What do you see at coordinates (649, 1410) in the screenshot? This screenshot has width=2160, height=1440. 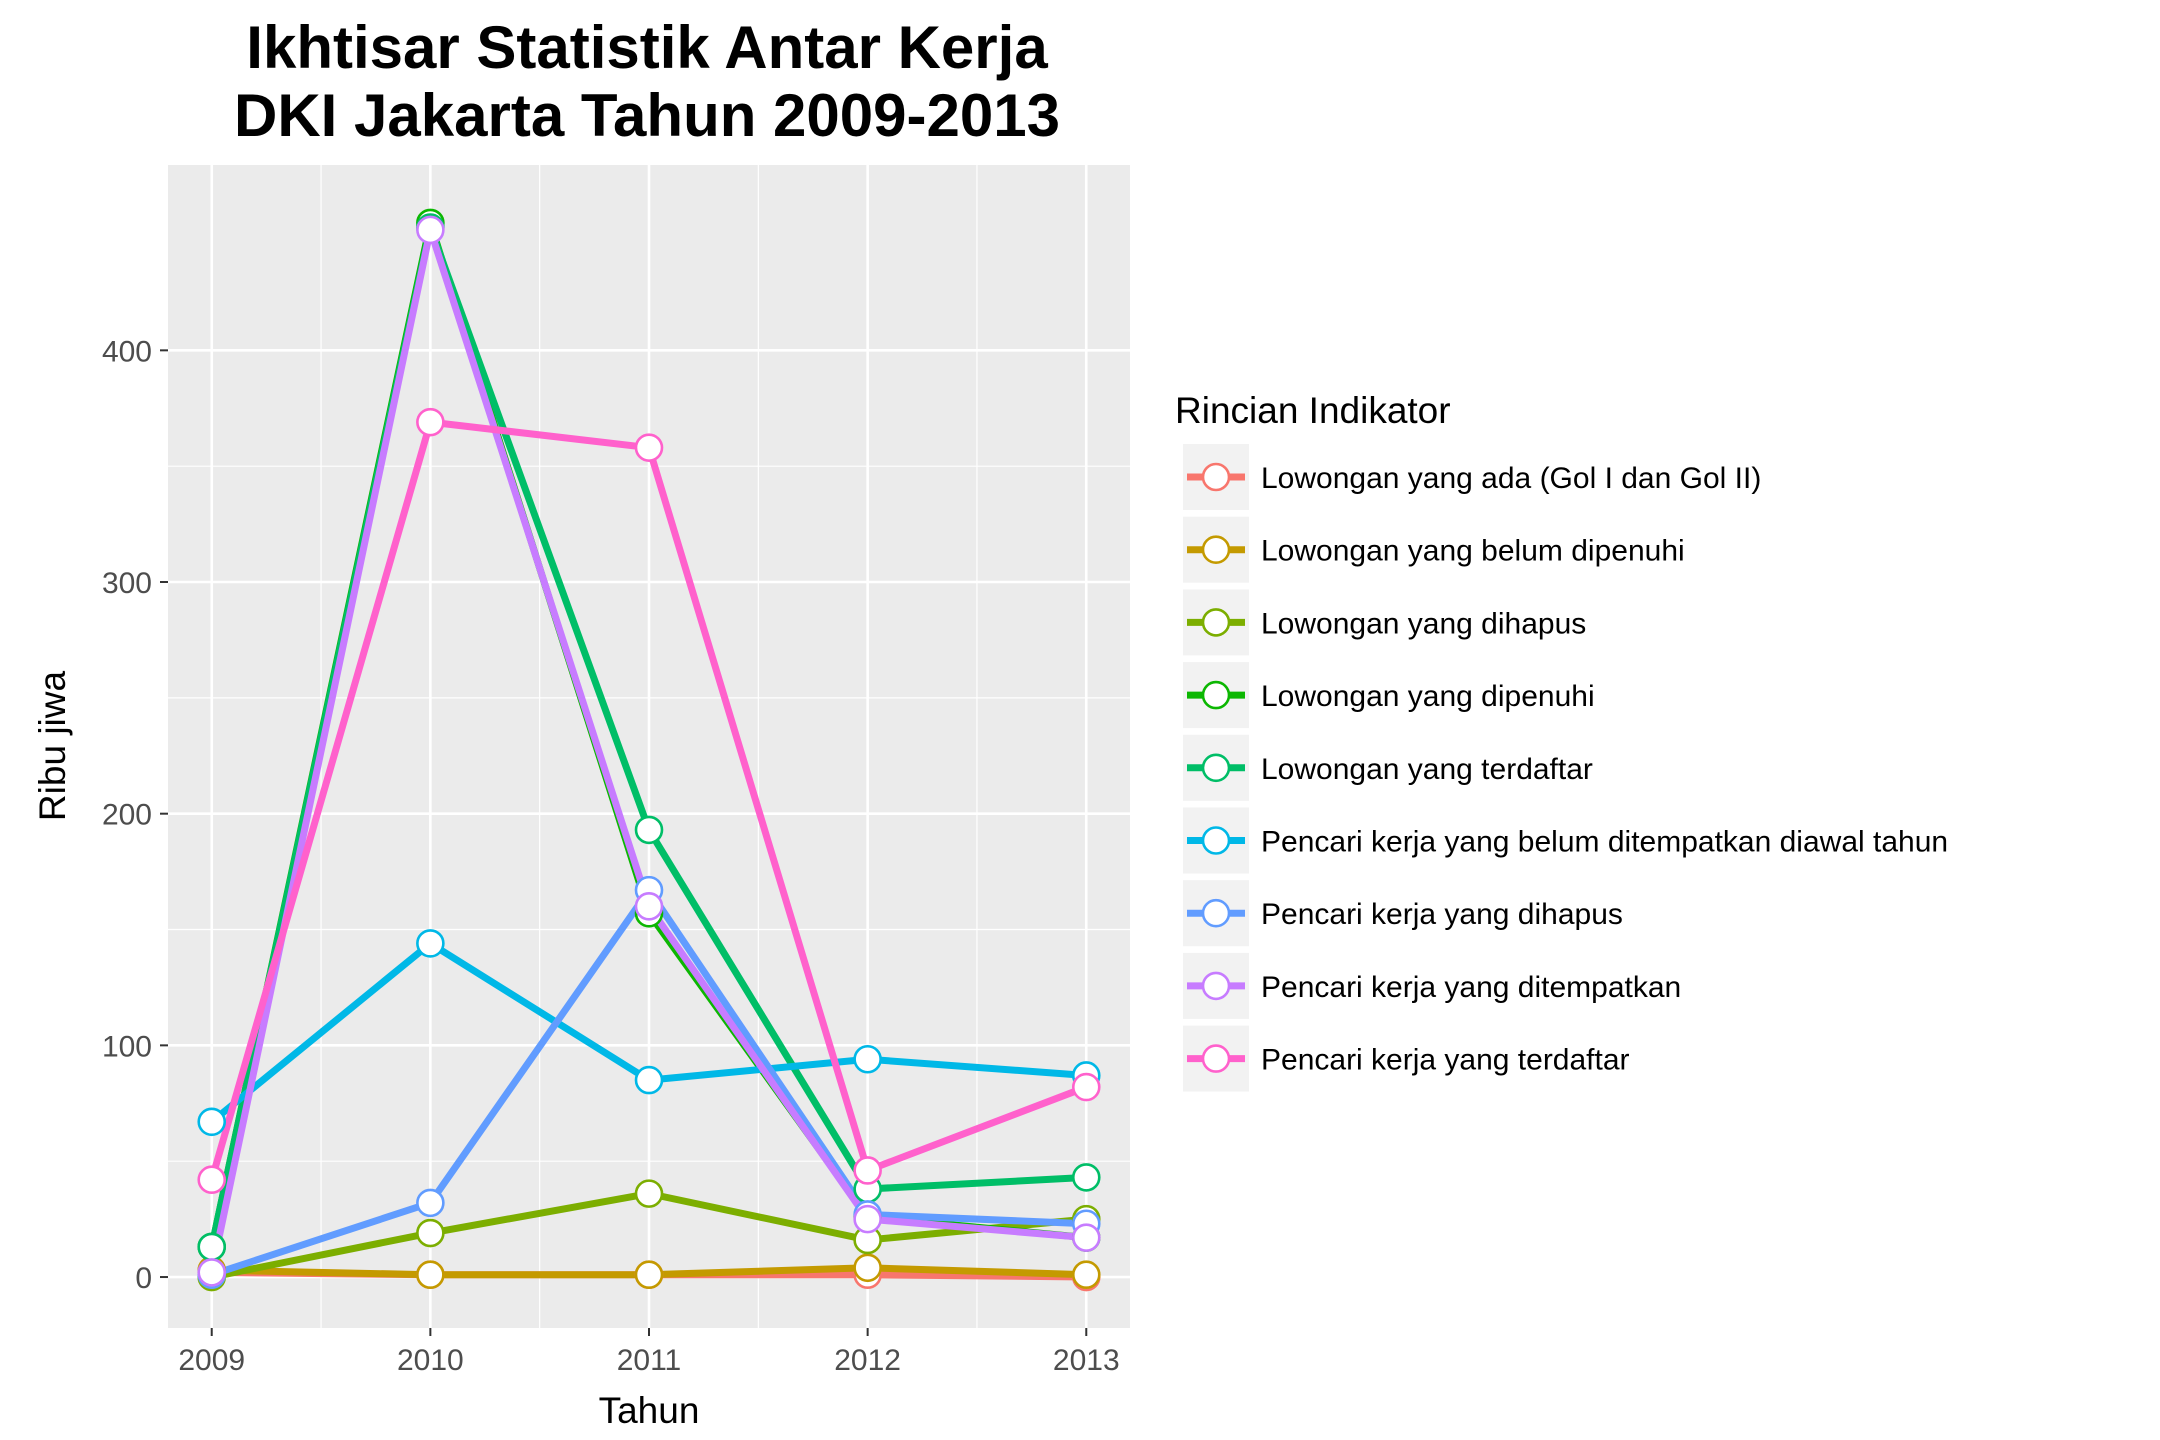 I see `x-axis-title: Tahun` at bounding box center [649, 1410].